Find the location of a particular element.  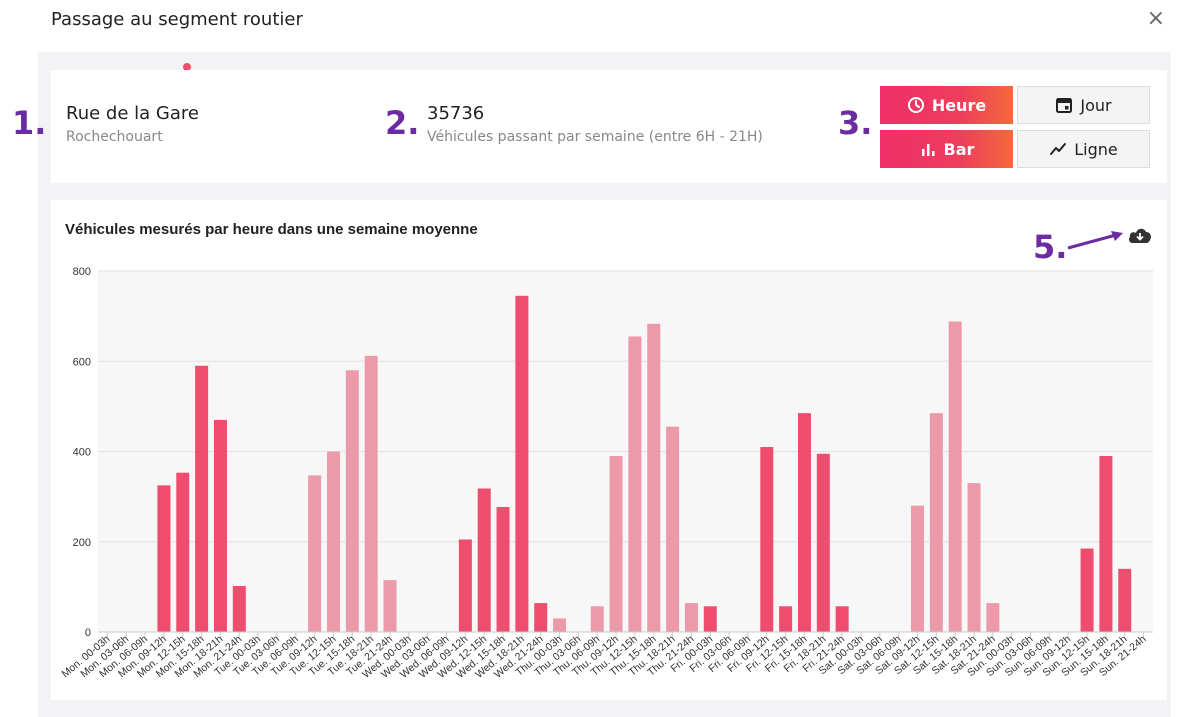

heure-button: Heure is located at coordinates (946, 105).